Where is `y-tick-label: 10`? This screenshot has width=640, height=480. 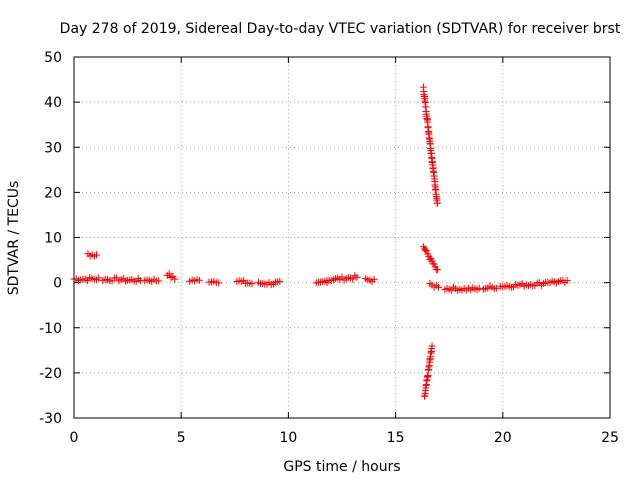 y-tick-label: 10 is located at coordinates (53, 239).